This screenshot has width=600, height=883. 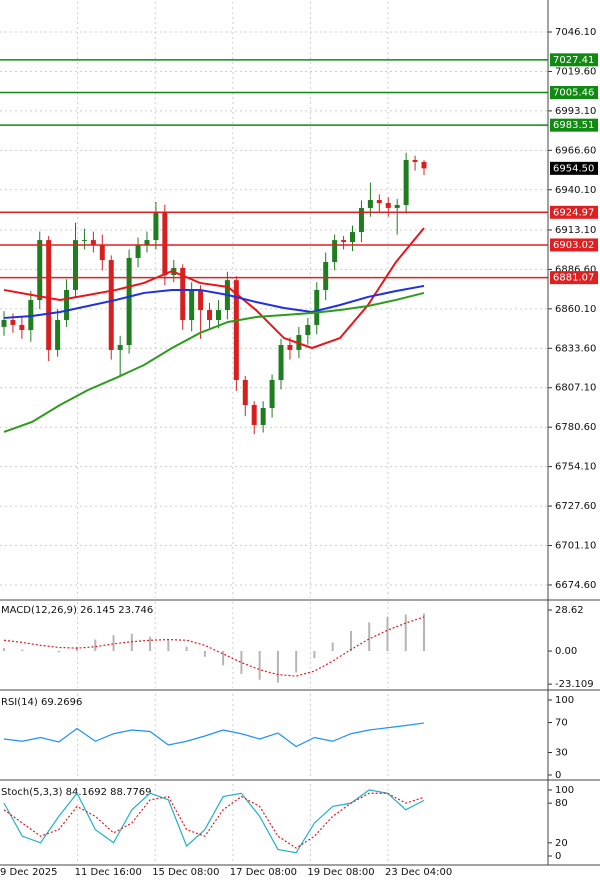 What do you see at coordinates (41, 702) in the screenshot?
I see `indicator-title: RSI(14) 69.2696` at bounding box center [41, 702].